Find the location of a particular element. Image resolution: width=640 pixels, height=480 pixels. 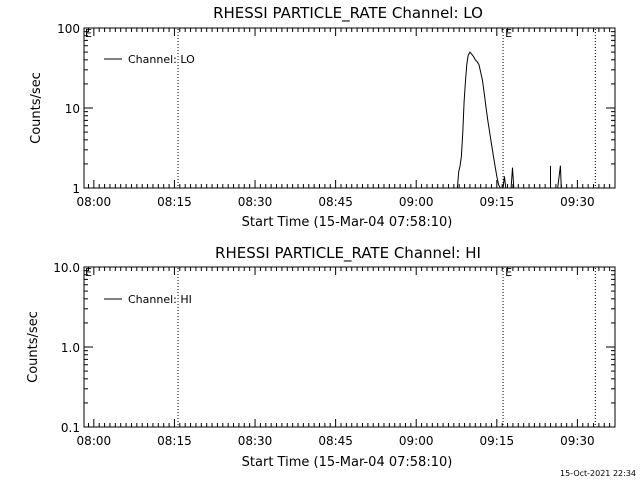

chart-title: RHESSI PARTICLE_RATE Channel: HI is located at coordinates (348, 253).